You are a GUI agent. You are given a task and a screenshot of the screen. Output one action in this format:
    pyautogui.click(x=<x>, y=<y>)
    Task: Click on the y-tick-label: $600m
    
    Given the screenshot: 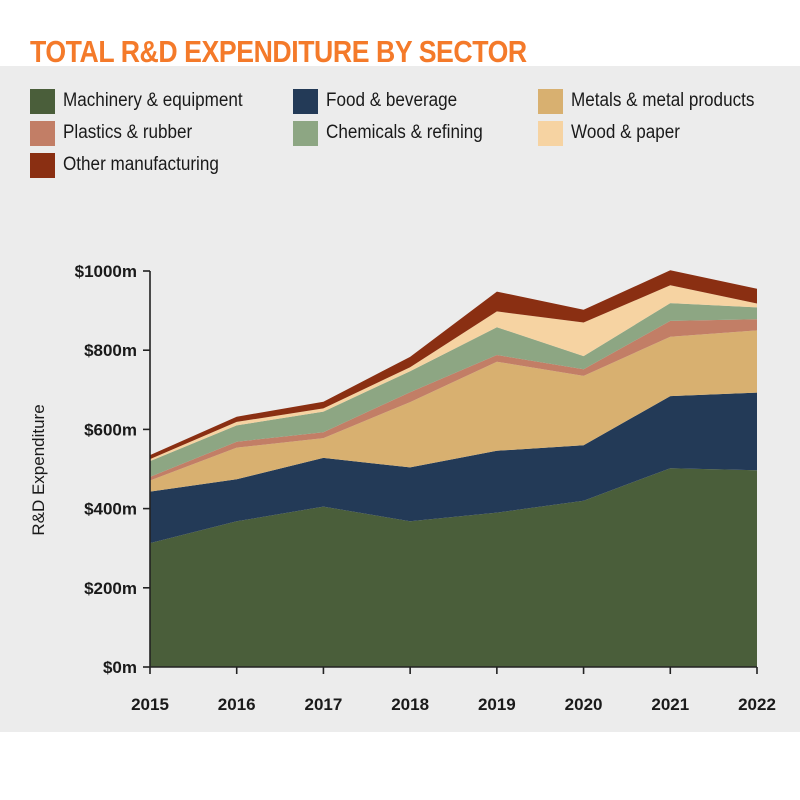 What is the action you would take?
    pyautogui.click(x=110, y=429)
    